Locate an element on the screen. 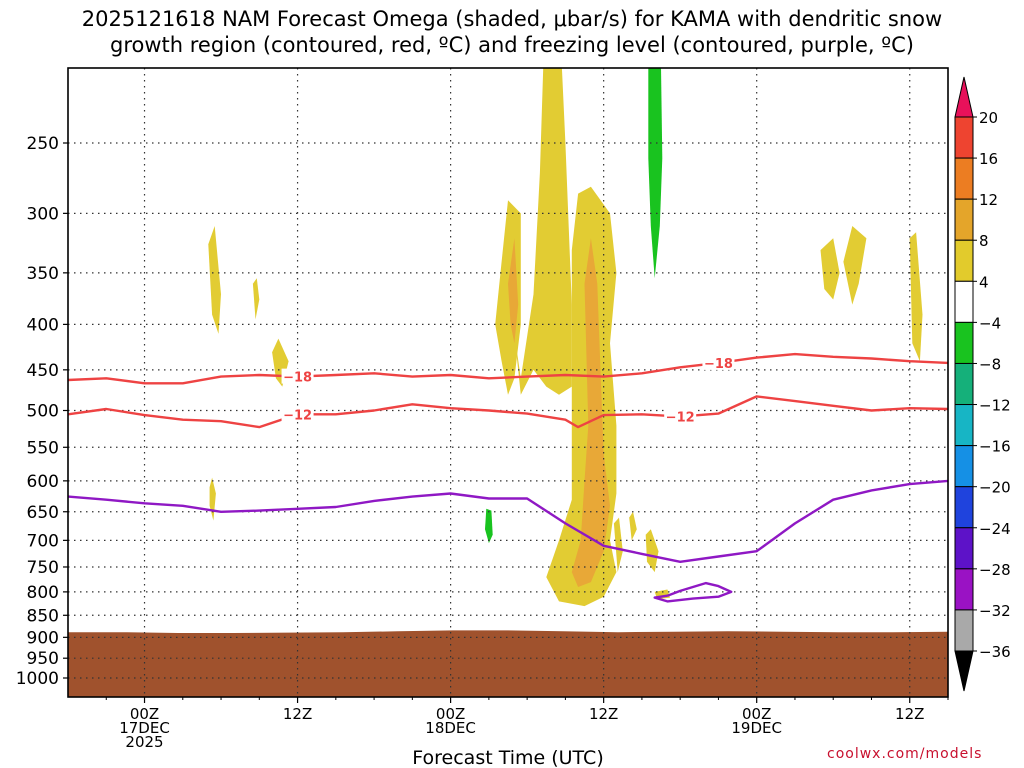  x-tick-label-36-0: 12Z is located at coordinates (603, 714).